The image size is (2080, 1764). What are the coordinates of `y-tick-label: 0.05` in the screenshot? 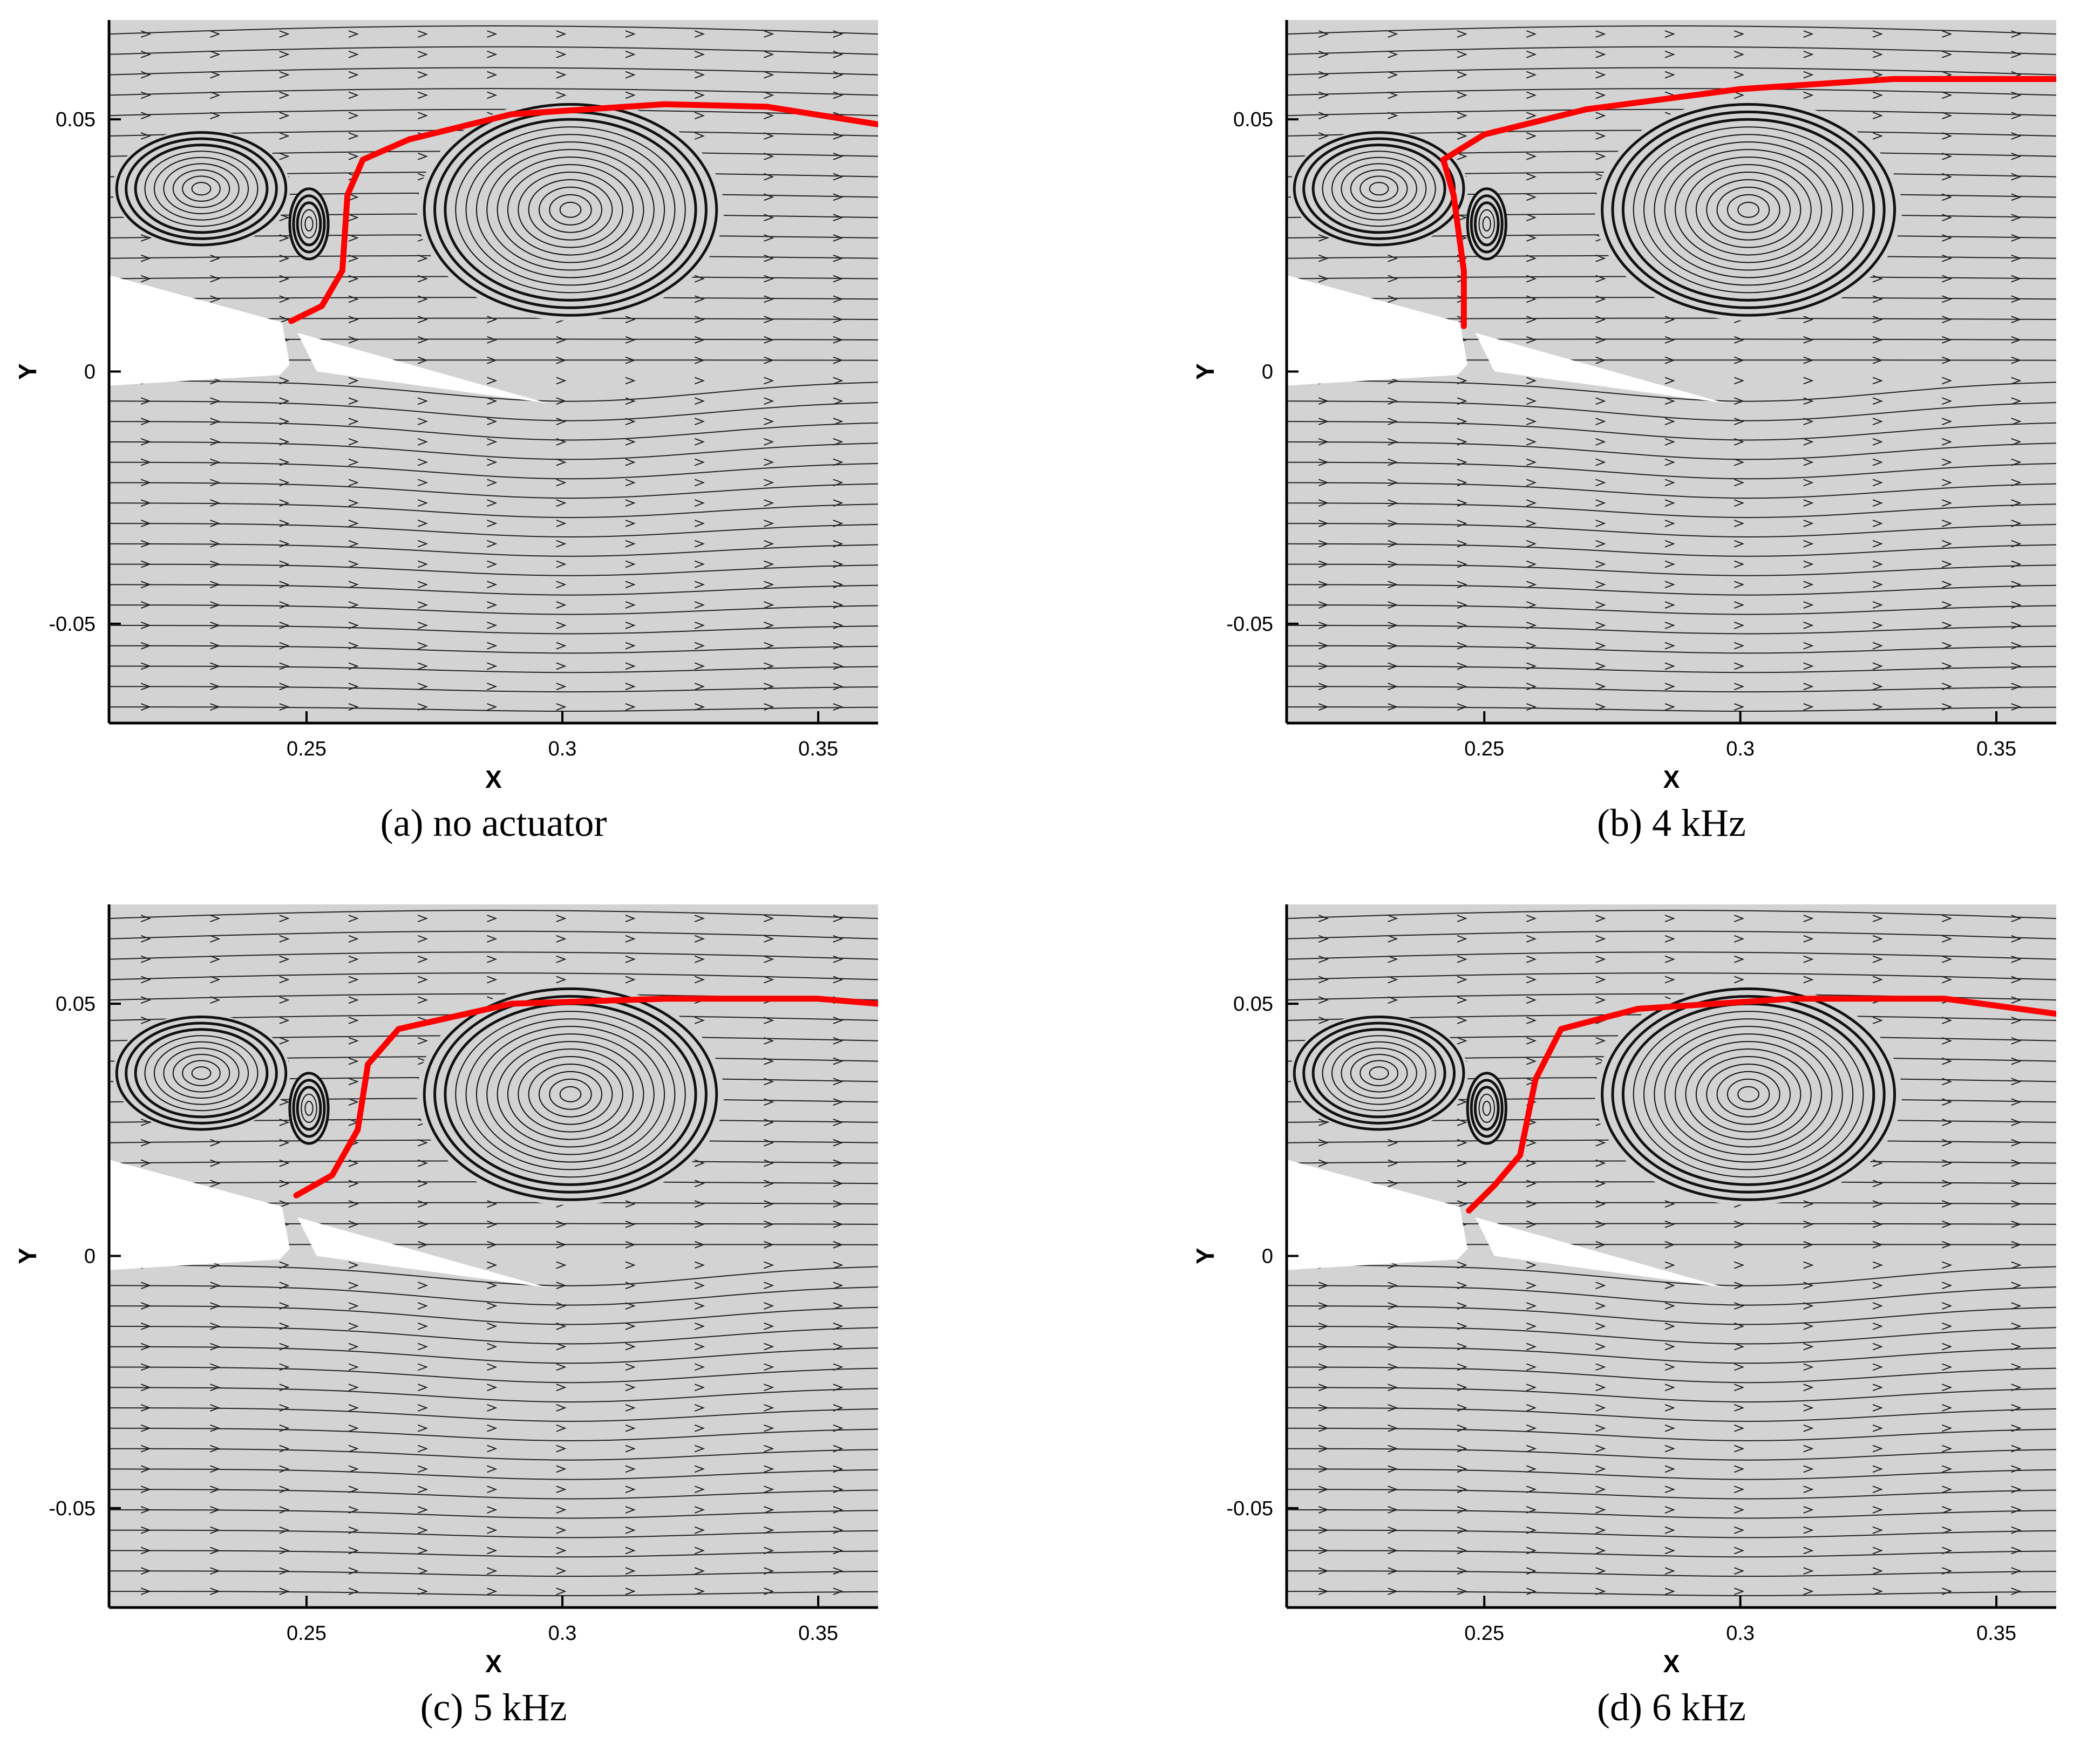 It's located at (76, 119).